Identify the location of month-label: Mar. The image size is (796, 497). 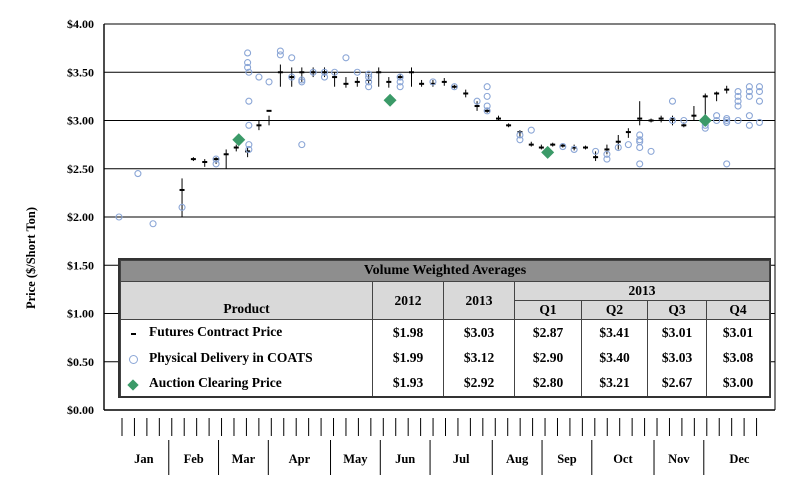
(244, 459).